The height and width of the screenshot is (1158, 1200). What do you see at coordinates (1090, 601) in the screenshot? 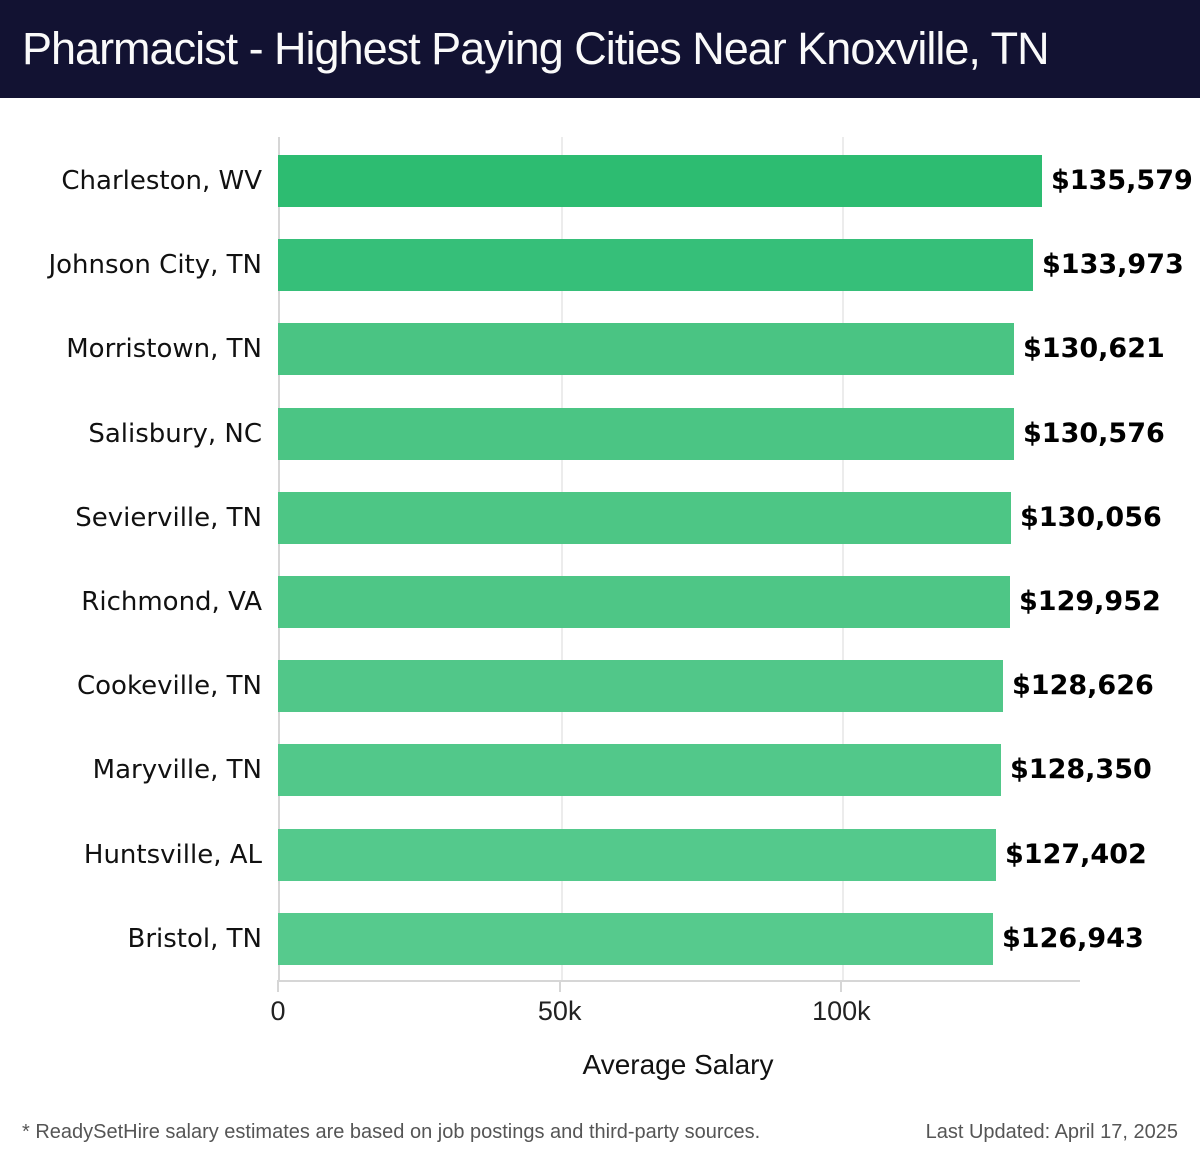
I see `value-label: $129,952` at bounding box center [1090, 601].